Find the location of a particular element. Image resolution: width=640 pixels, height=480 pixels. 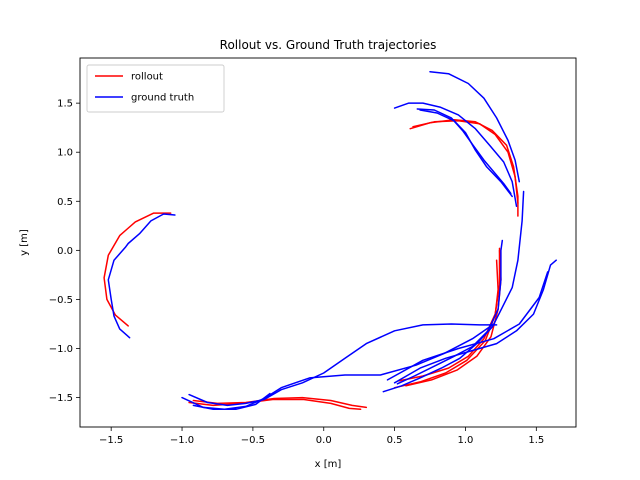

y-tick-label: −1.0 is located at coordinates (61, 349).